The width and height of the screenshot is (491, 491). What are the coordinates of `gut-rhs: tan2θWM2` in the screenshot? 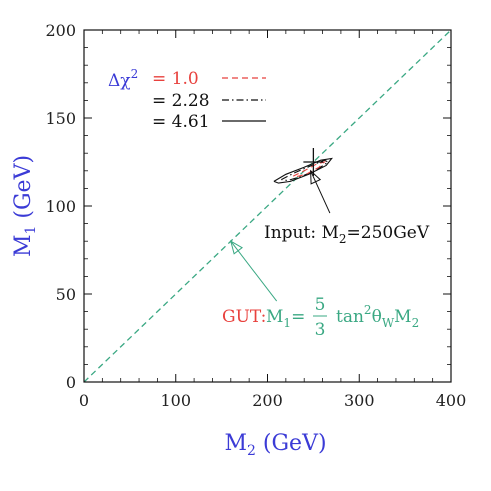 It's located at (377, 316).